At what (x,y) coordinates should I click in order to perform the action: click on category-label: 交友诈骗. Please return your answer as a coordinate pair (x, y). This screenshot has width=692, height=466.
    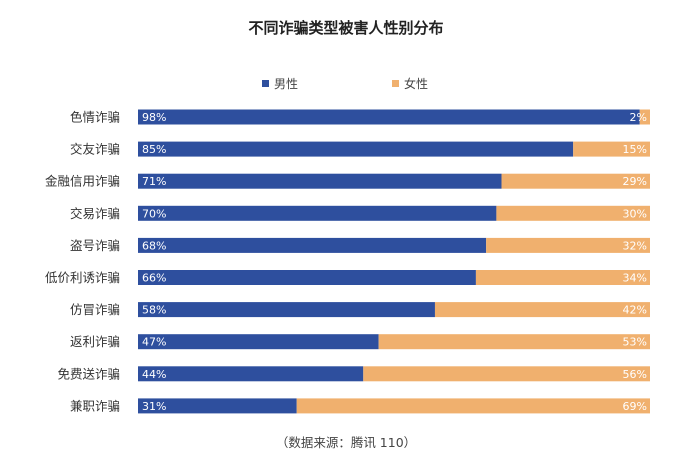
    Looking at the image, I should click on (95, 149).